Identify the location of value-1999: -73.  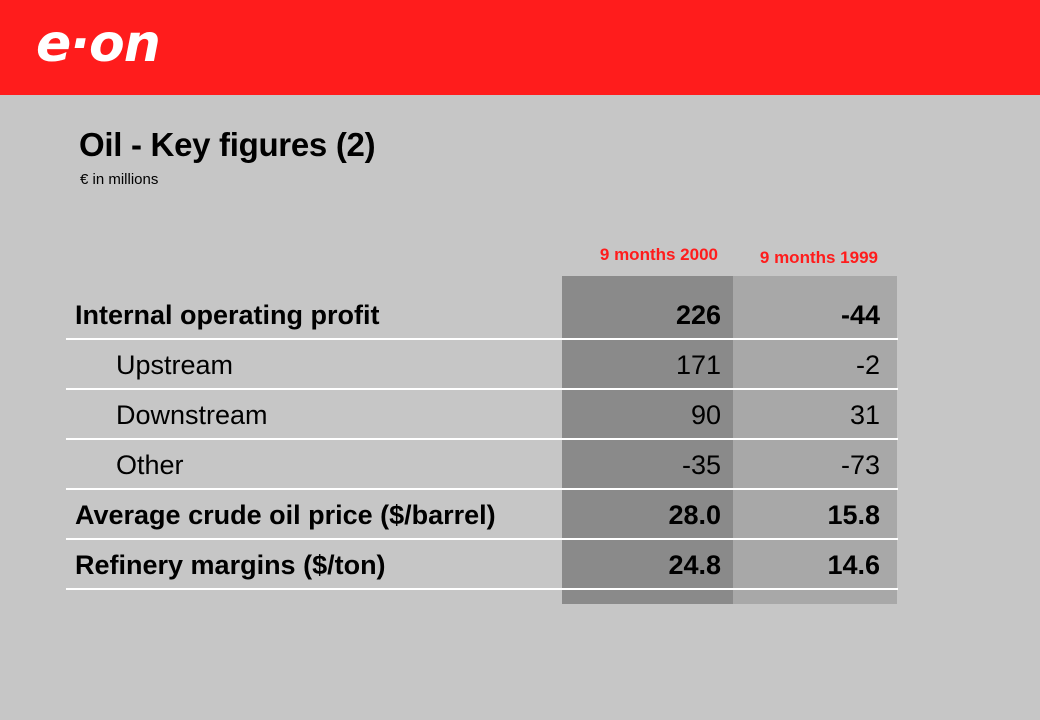
(860, 465).